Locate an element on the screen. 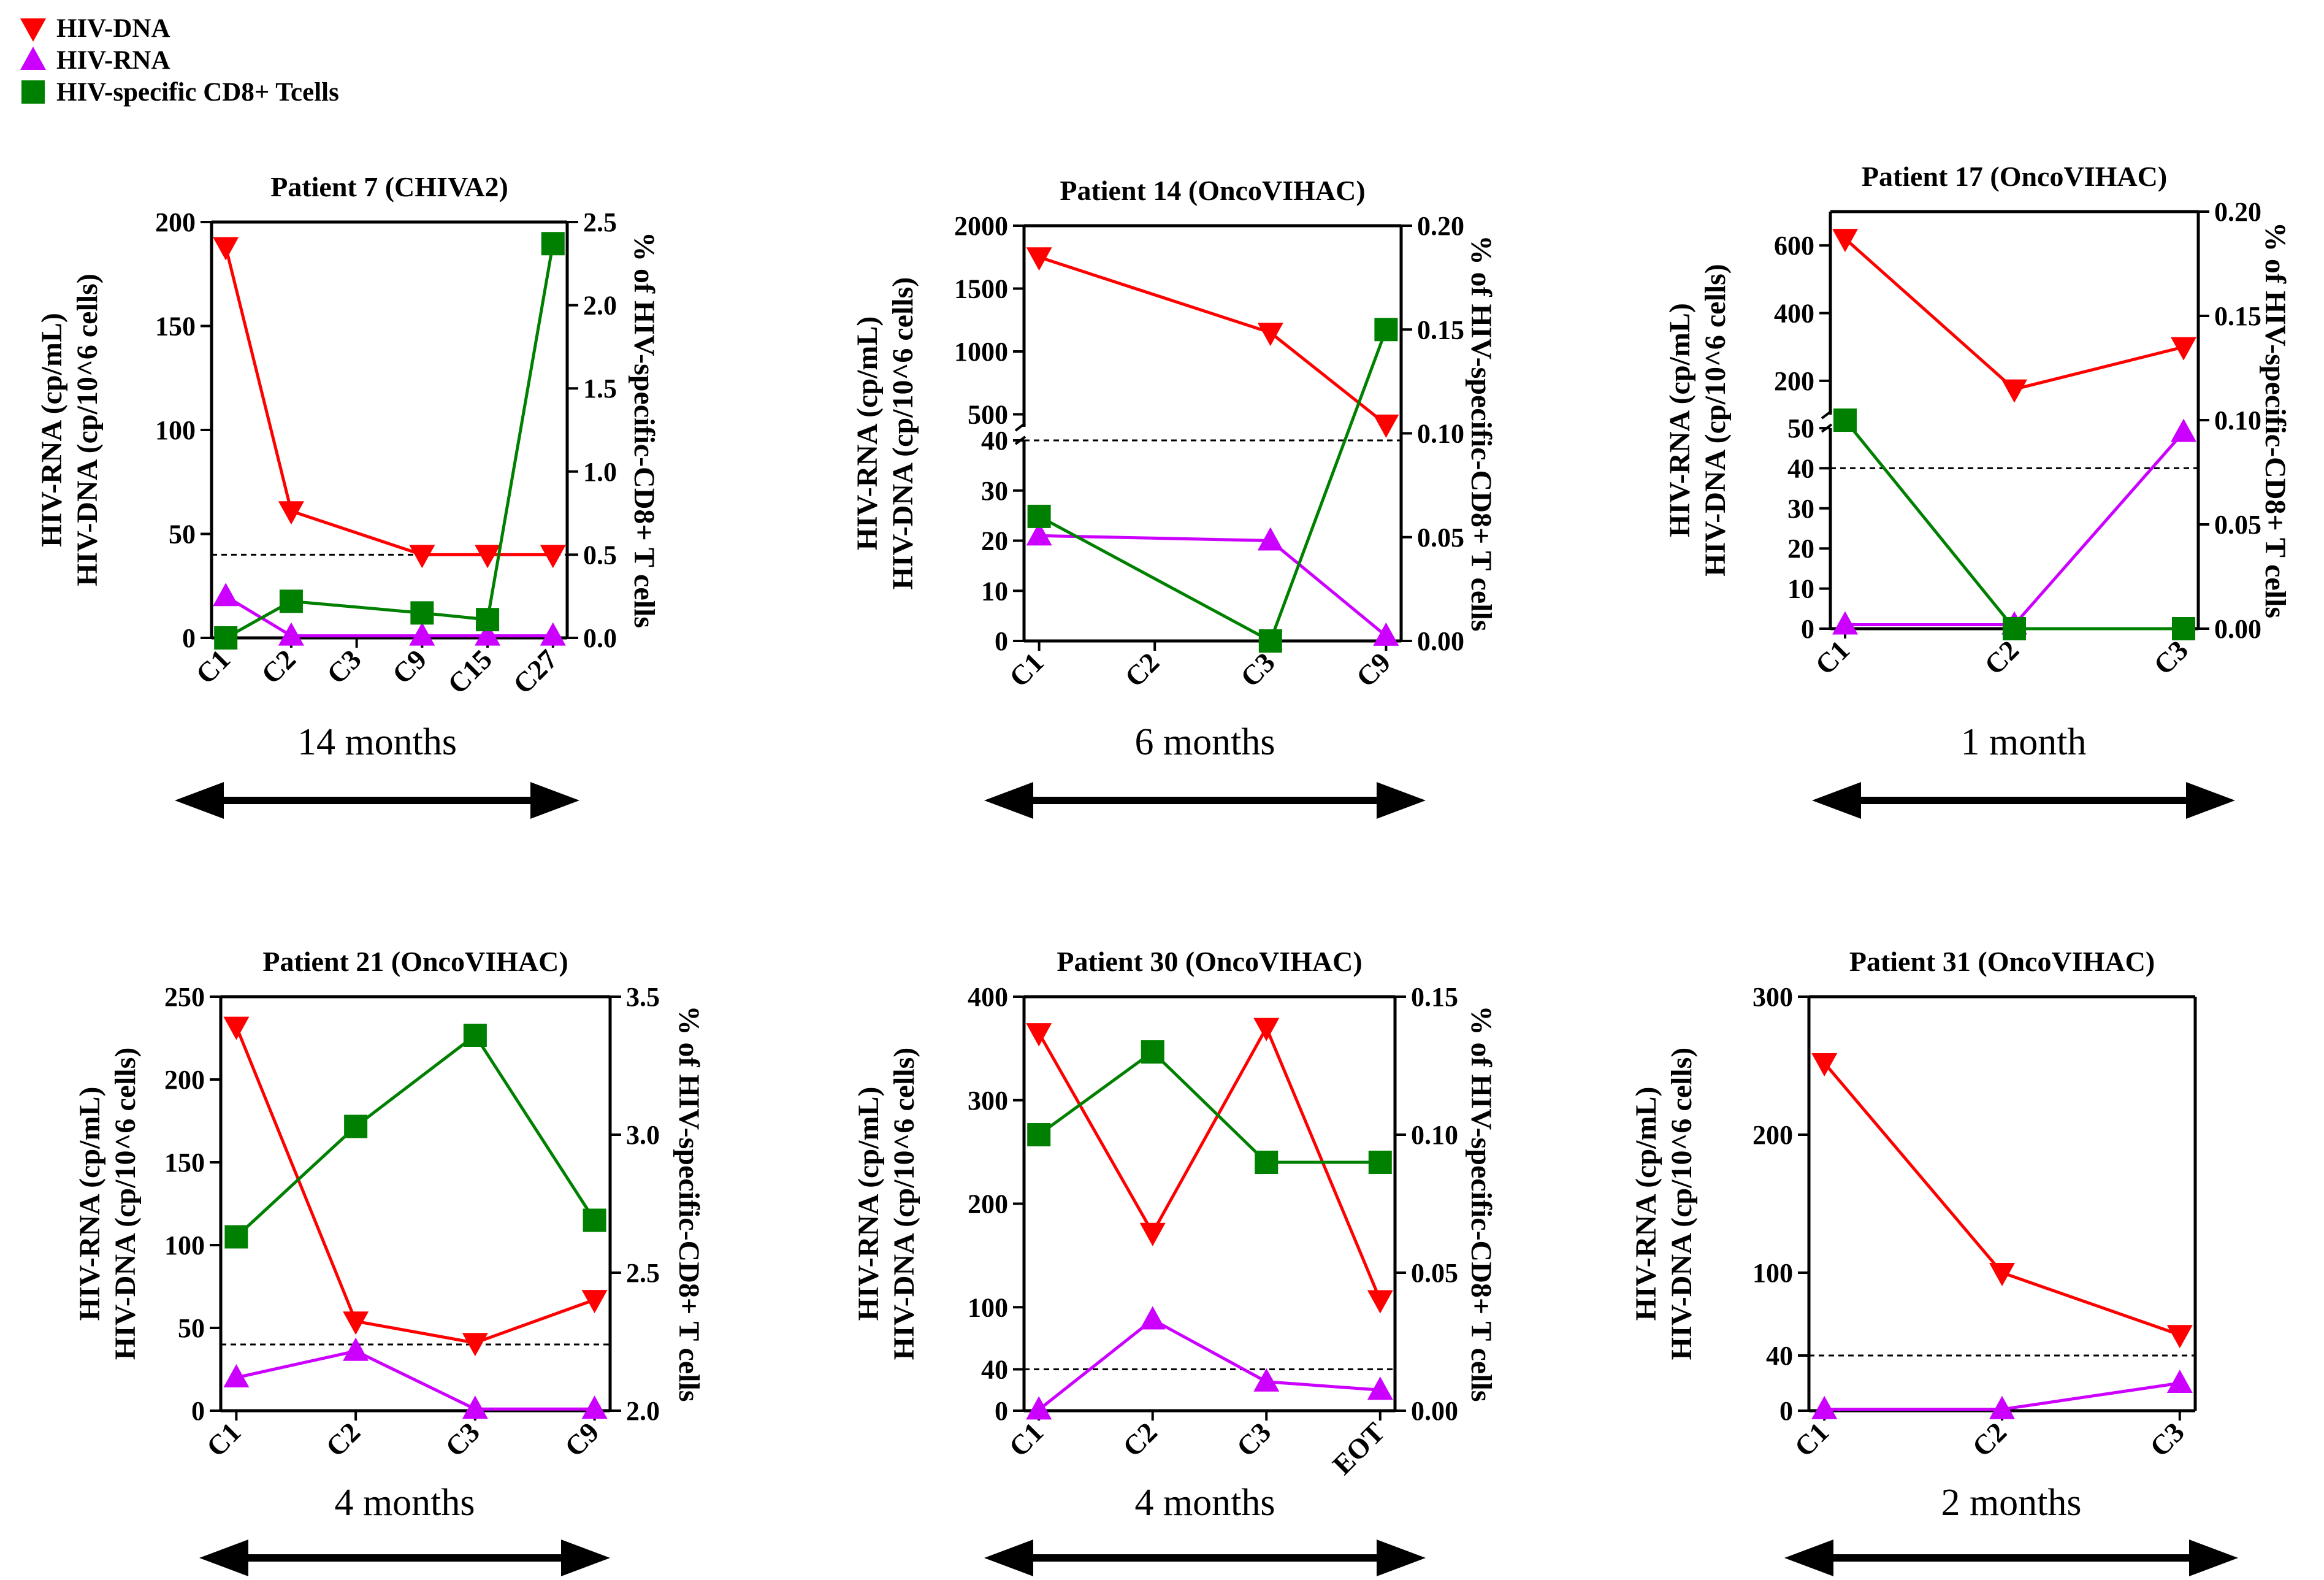  chart-title: Patient 14 (OncoVIHAC) is located at coordinates (1213, 190).